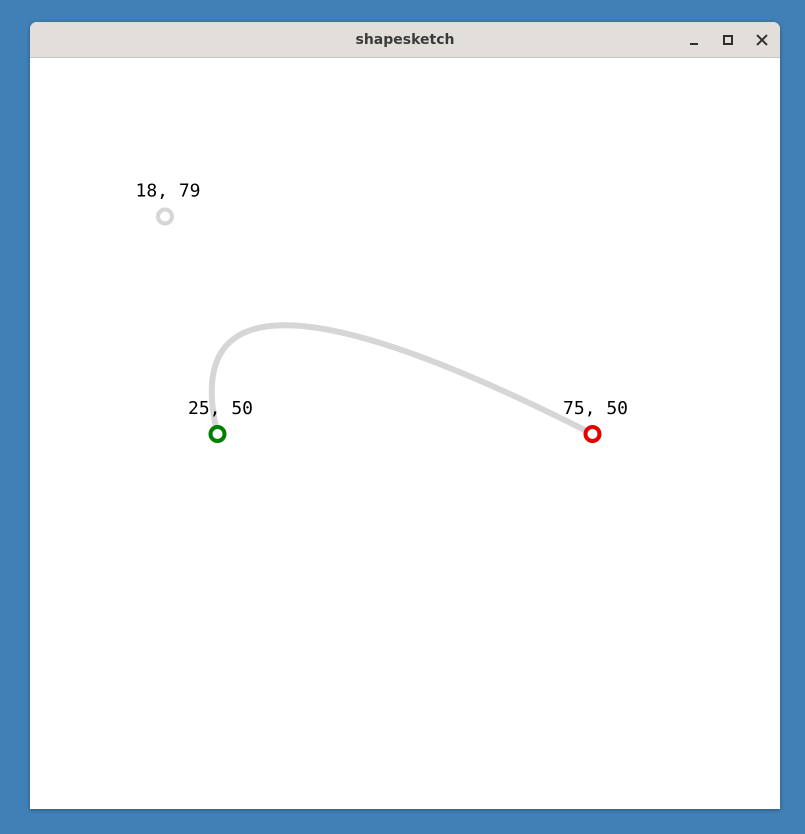  What do you see at coordinates (592, 434) in the screenshot?
I see `end-point-handle` at bounding box center [592, 434].